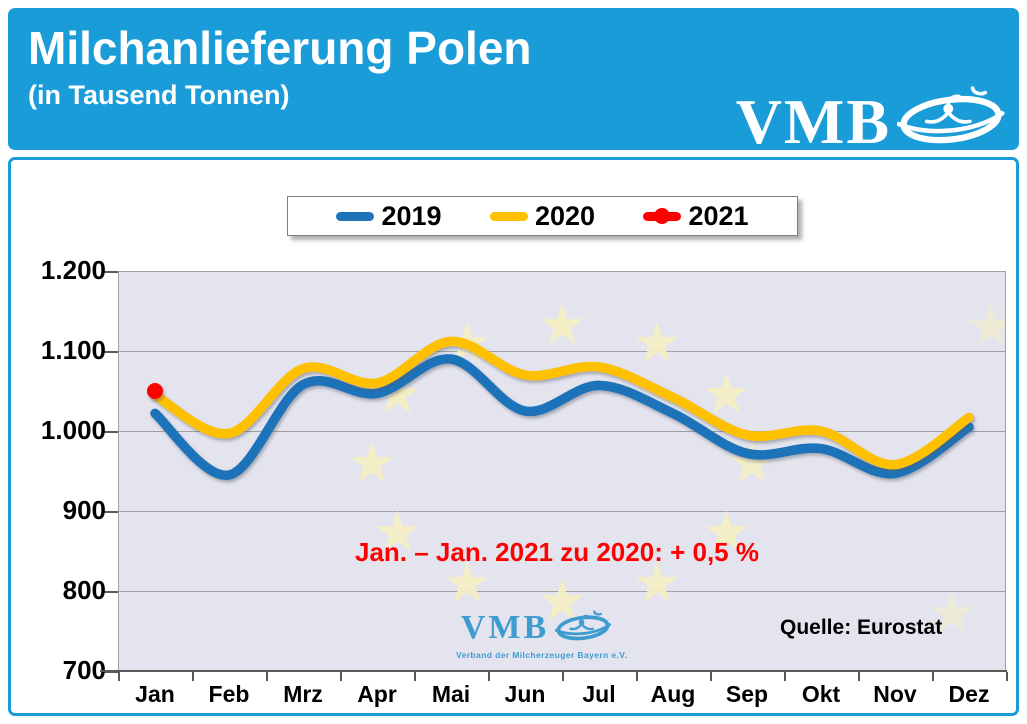  I want to click on legend-item-2021: 2021, so click(696, 216).